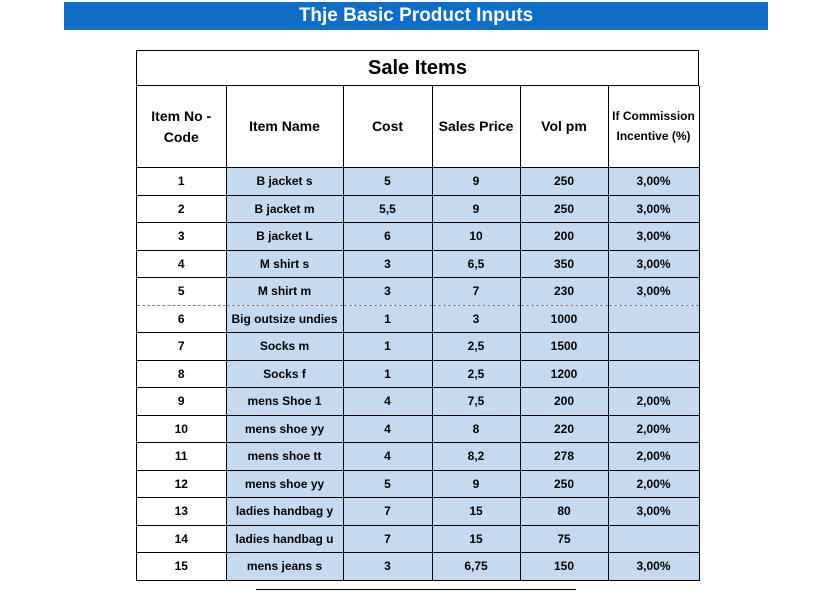  What do you see at coordinates (388, 236) in the screenshot?
I see `cost-cell: 6` at bounding box center [388, 236].